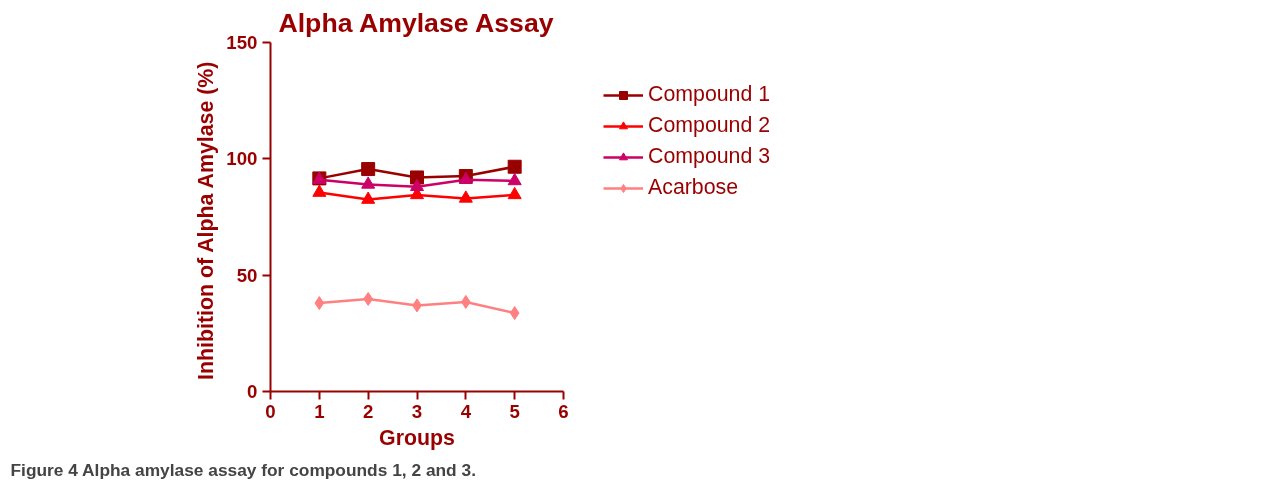 The image size is (1282, 494). What do you see at coordinates (417, 411) in the screenshot?
I see `x-tick-label: 3` at bounding box center [417, 411].